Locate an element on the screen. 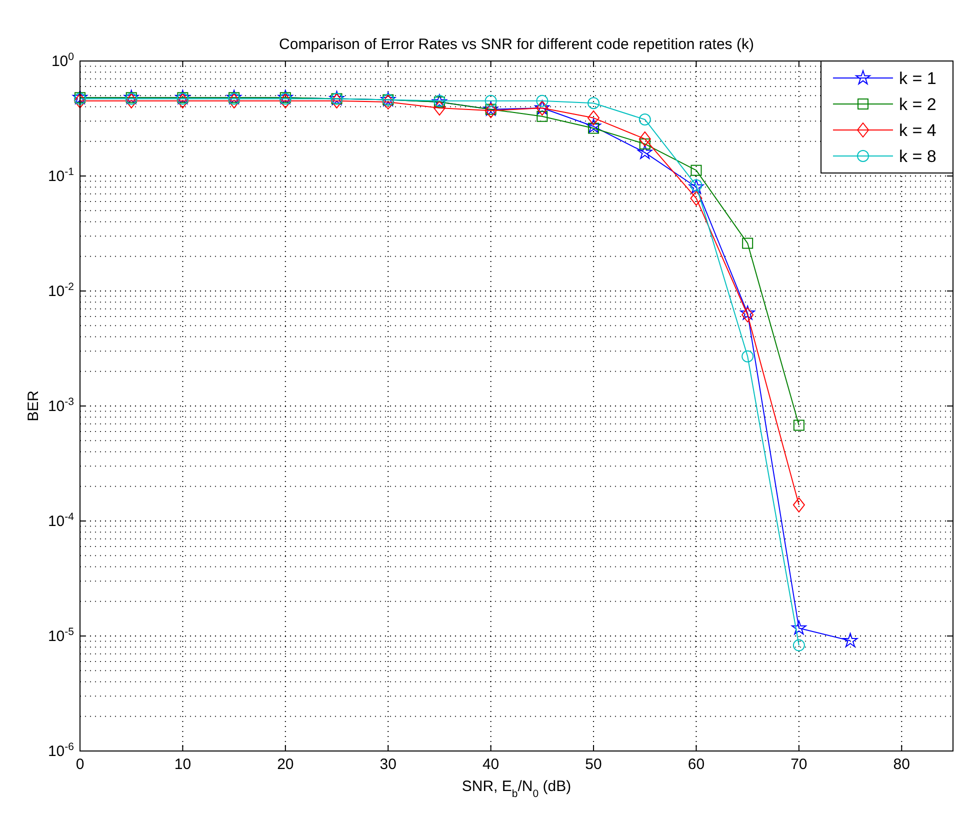 This screenshot has height=820, width=974. legend-label: k = 2 is located at coordinates (917, 104).